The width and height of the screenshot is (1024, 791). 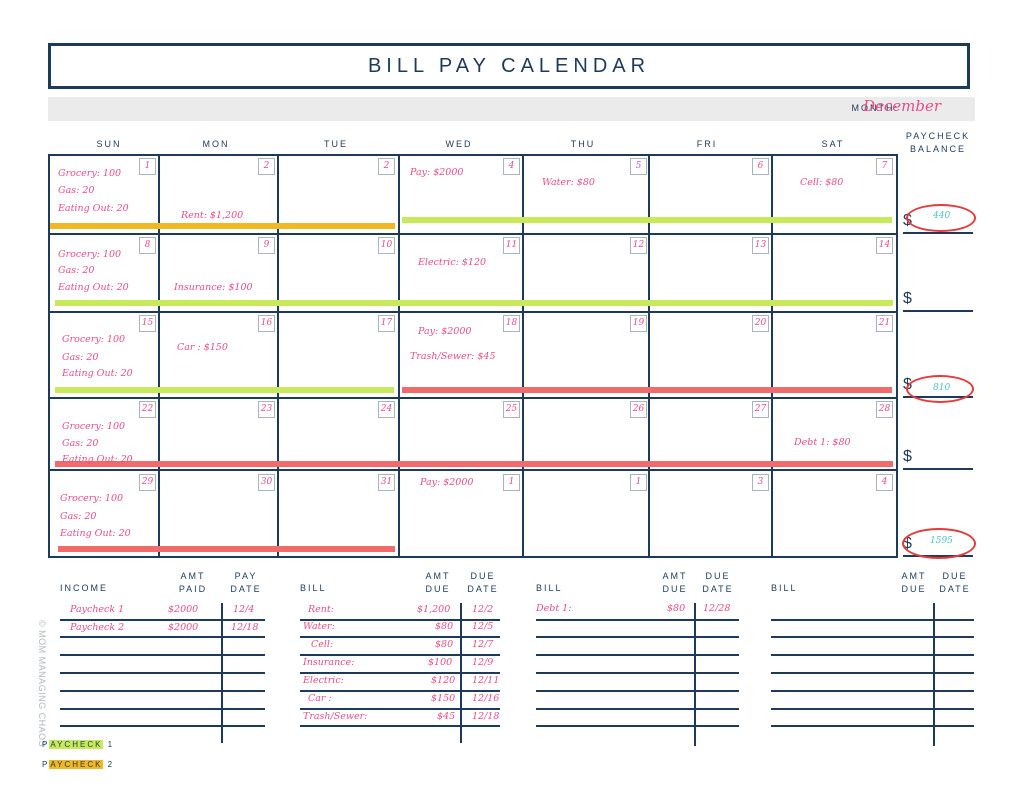 I want to click on day-header-thu: THU, so click(x=583, y=144).